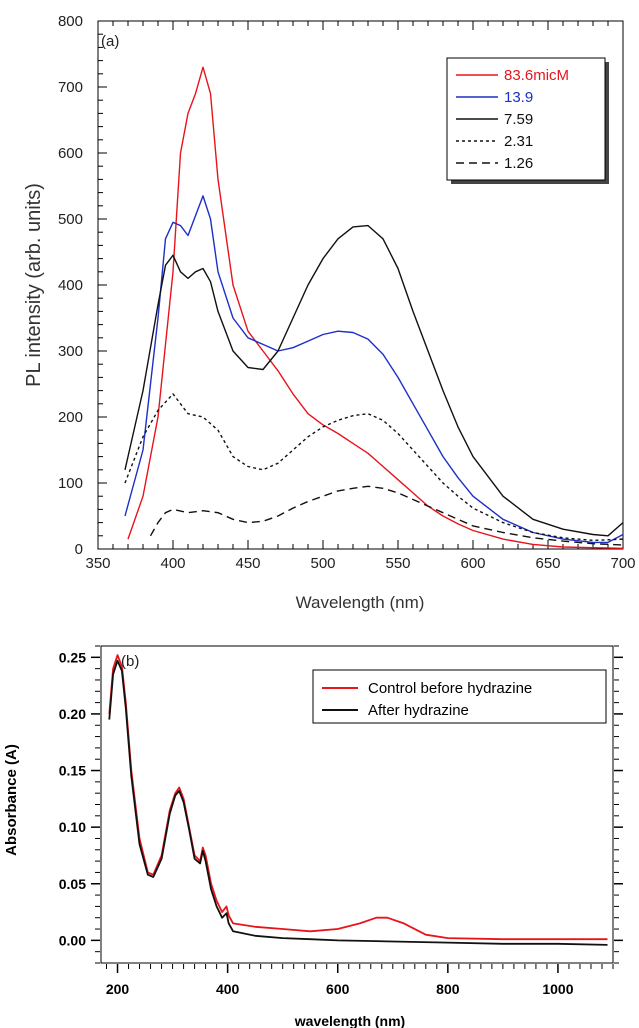 The image size is (639, 1028). I want to click on panel-b-legend: Control before hydrazine After hydrazine, so click(459, 696).